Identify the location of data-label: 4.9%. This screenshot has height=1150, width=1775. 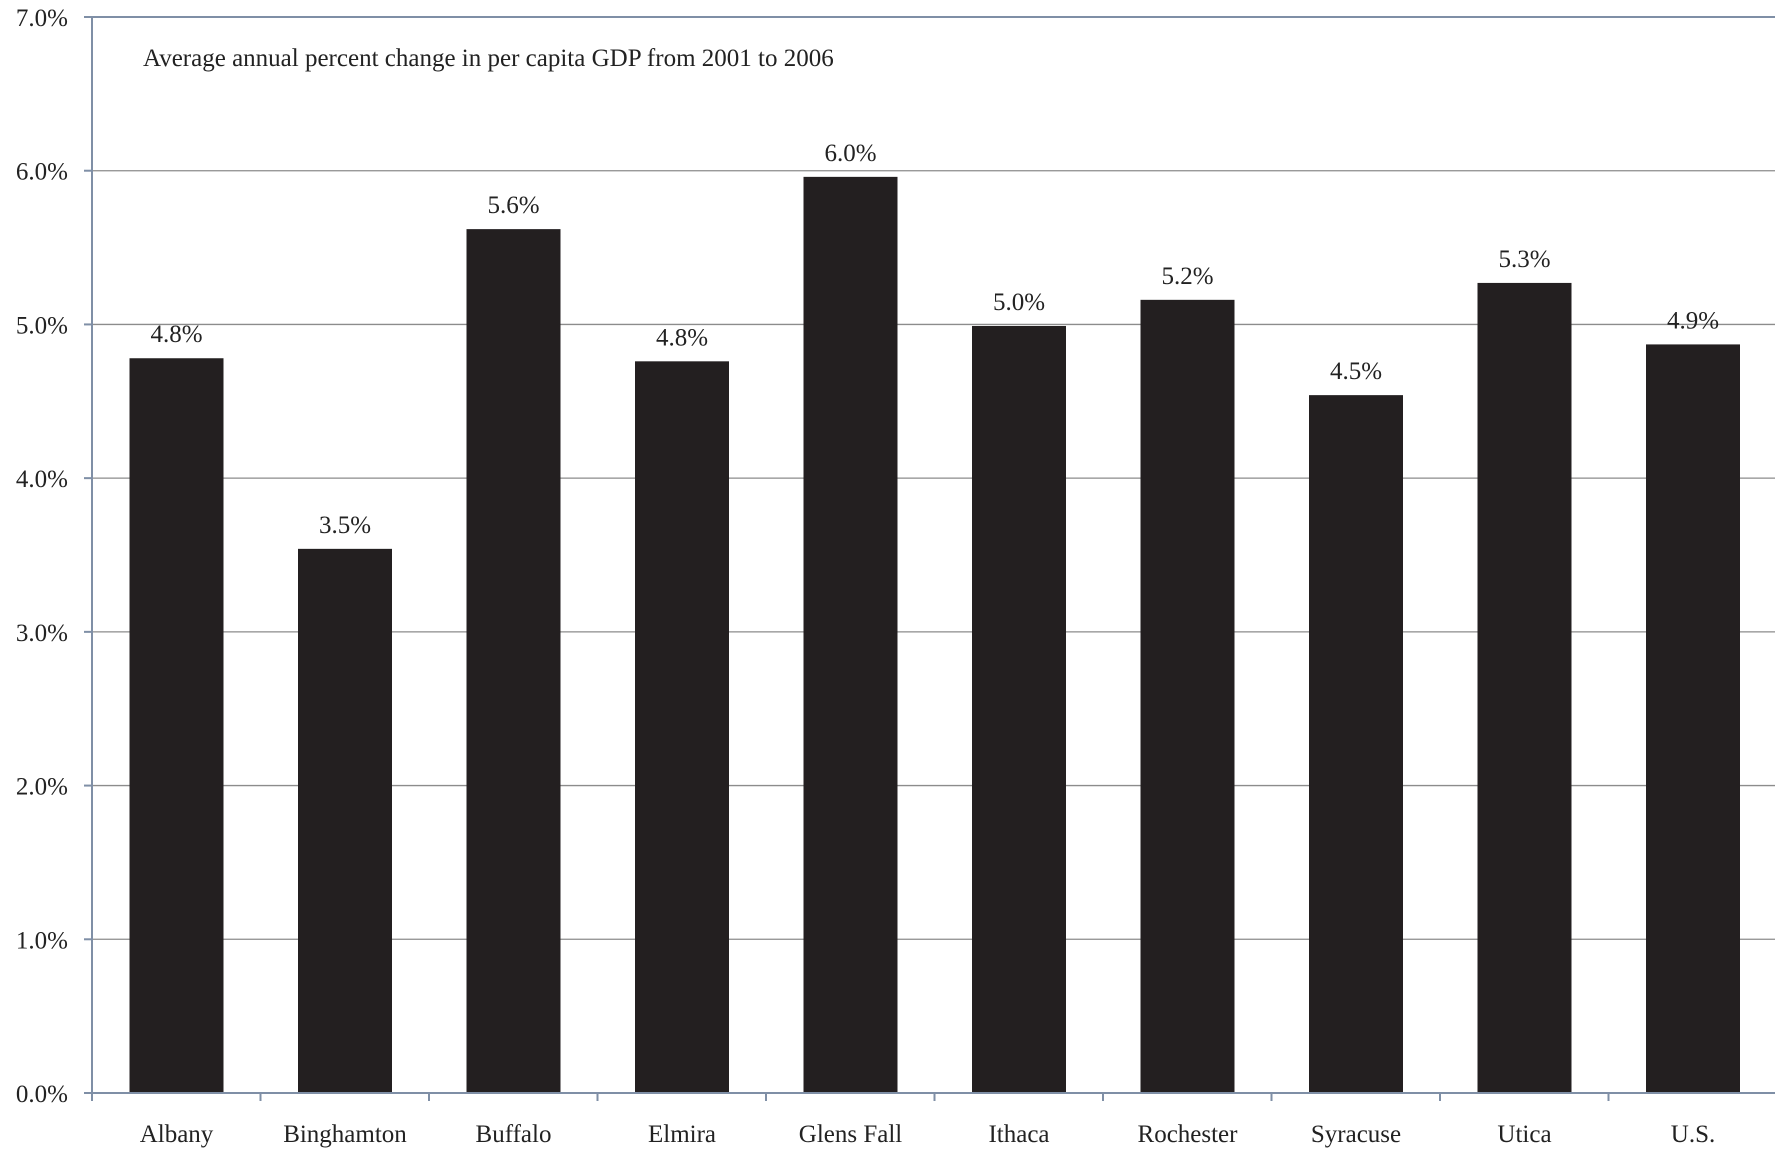
(1693, 320).